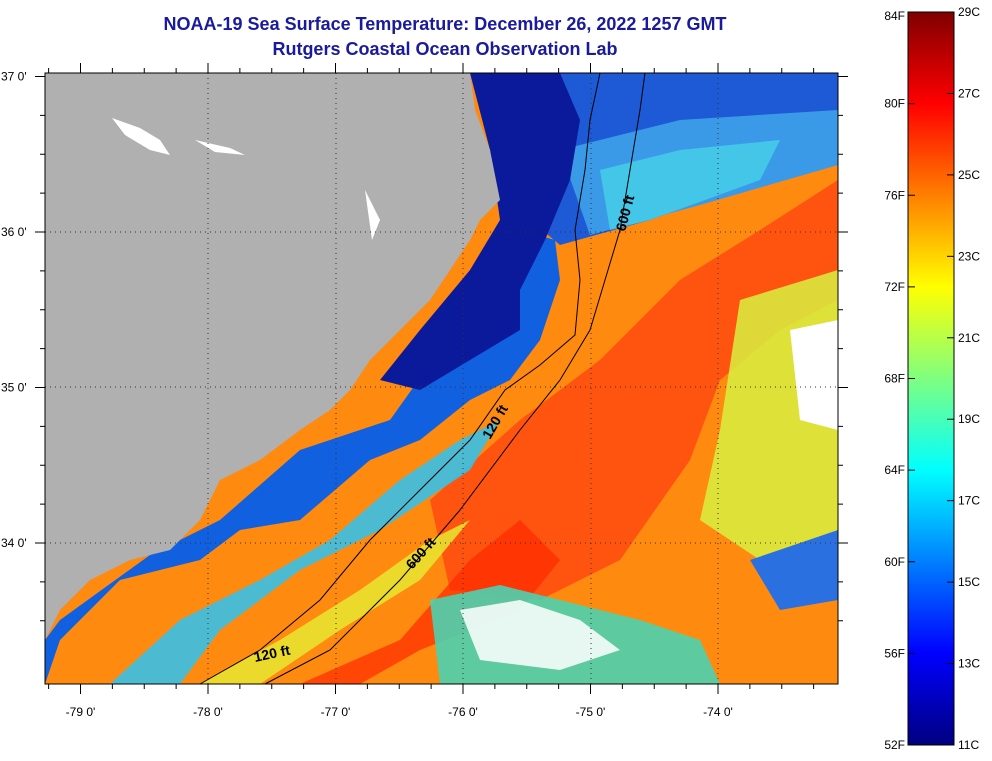 The height and width of the screenshot is (761, 992). Describe the element at coordinates (894, 287) in the screenshot. I see `fahrenheit-label: 72F` at that location.